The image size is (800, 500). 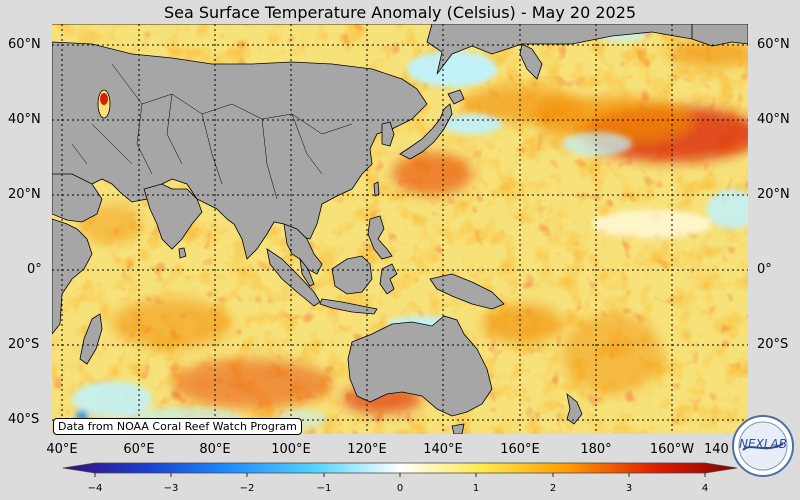 I want to click on colorbar-tick-label: 3, so click(x=629, y=488).